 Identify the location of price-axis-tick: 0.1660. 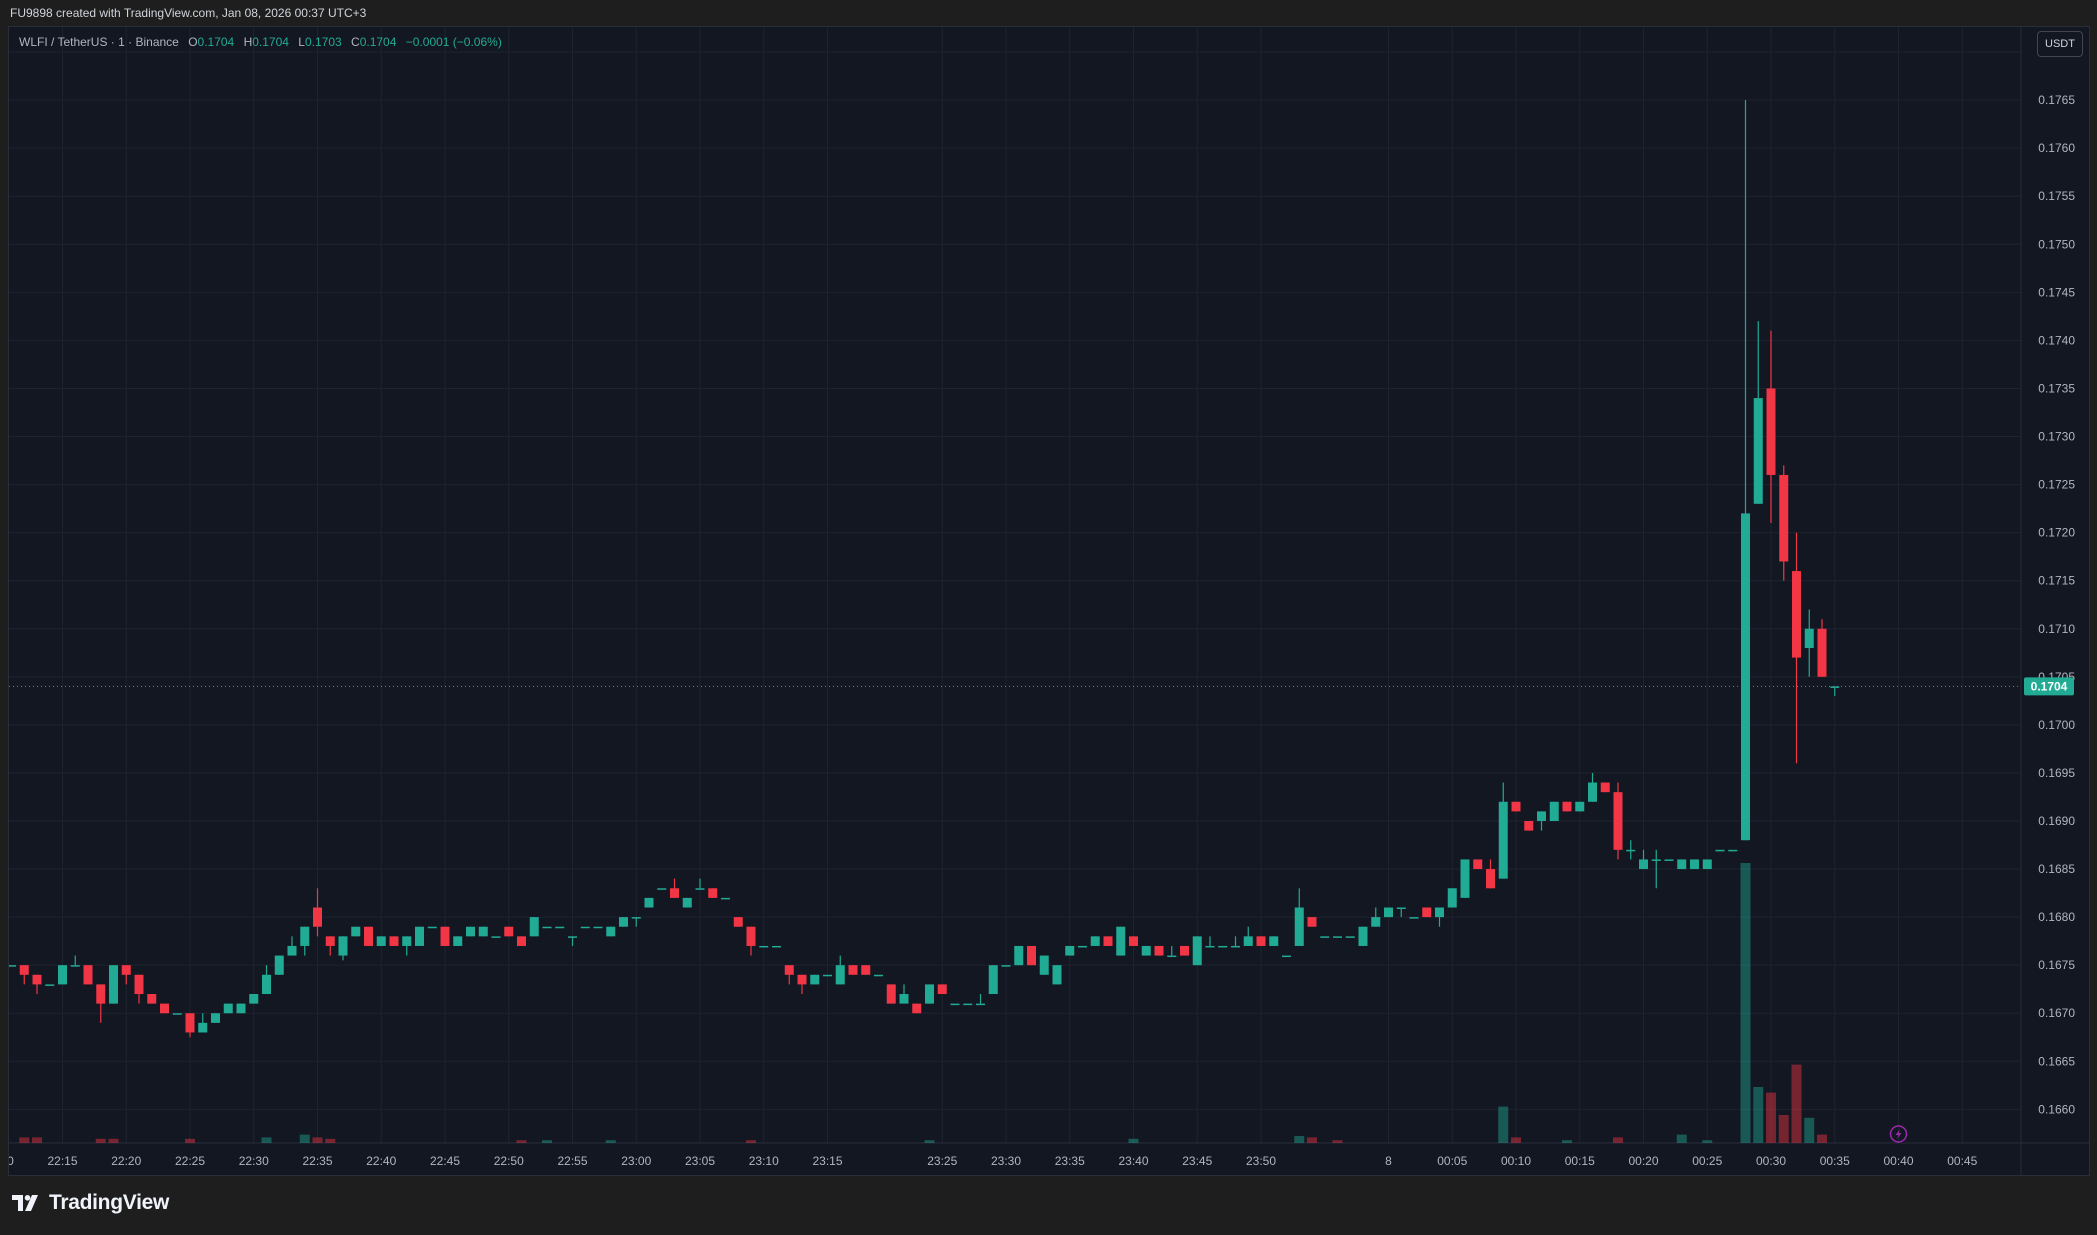
(2056, 1109).